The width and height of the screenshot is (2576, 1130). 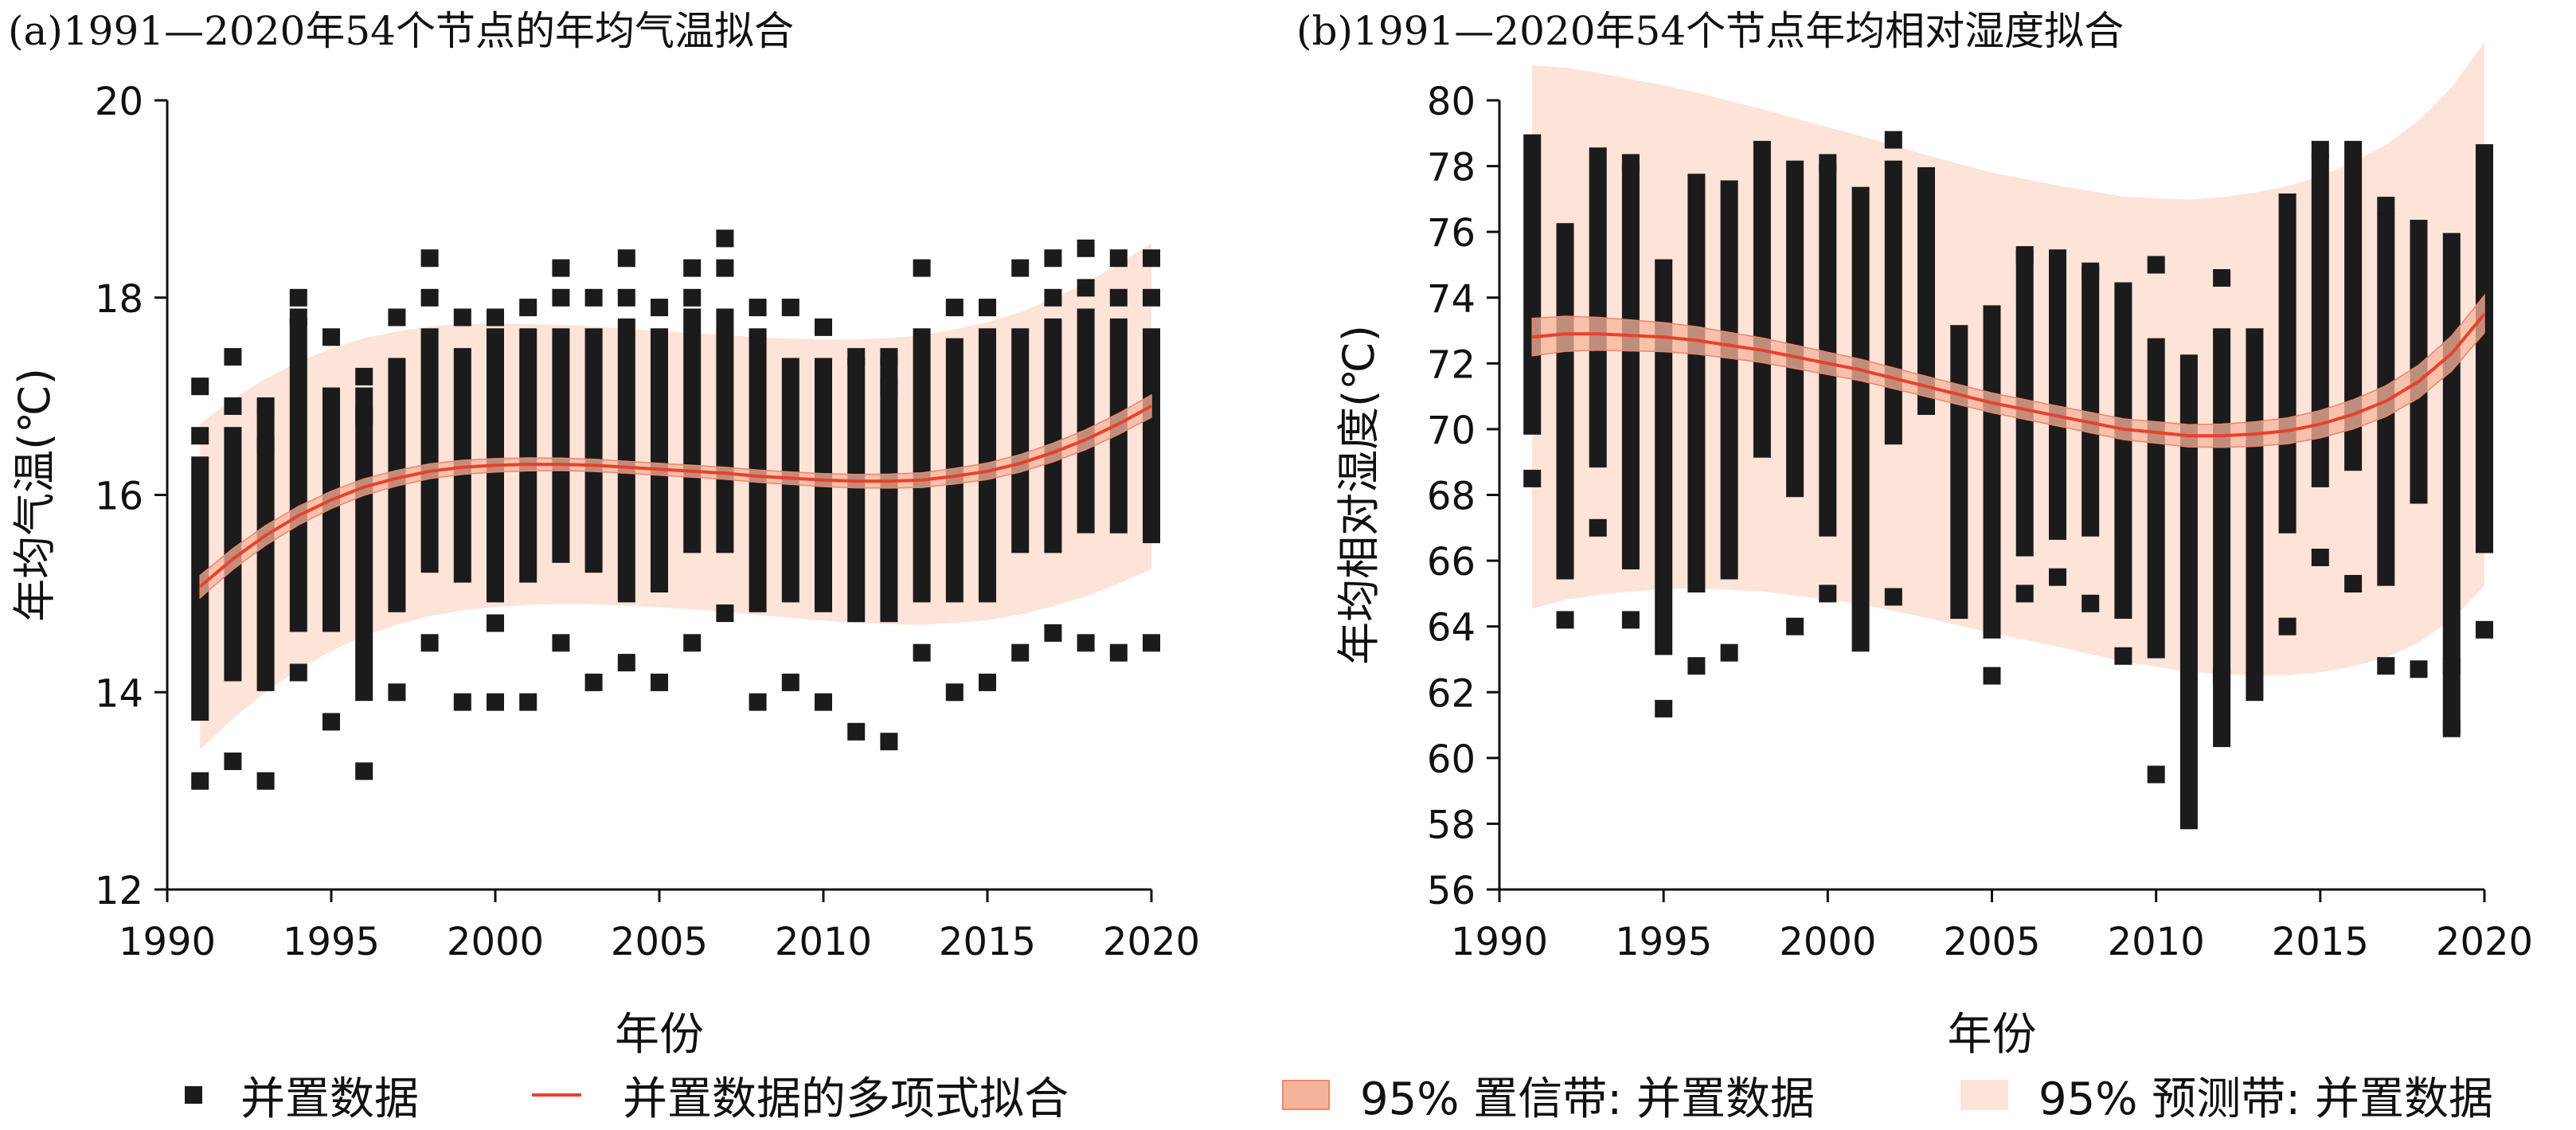 I want to click on y-tick-label: 76, so click(x=1452, y=233).